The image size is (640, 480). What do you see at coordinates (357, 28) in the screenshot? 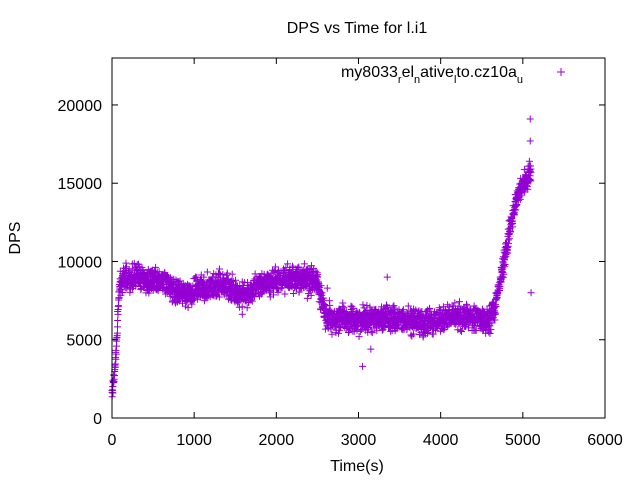
I see `chart-title: DPS vs Time for l.i1` at bounding box center [357, 28].